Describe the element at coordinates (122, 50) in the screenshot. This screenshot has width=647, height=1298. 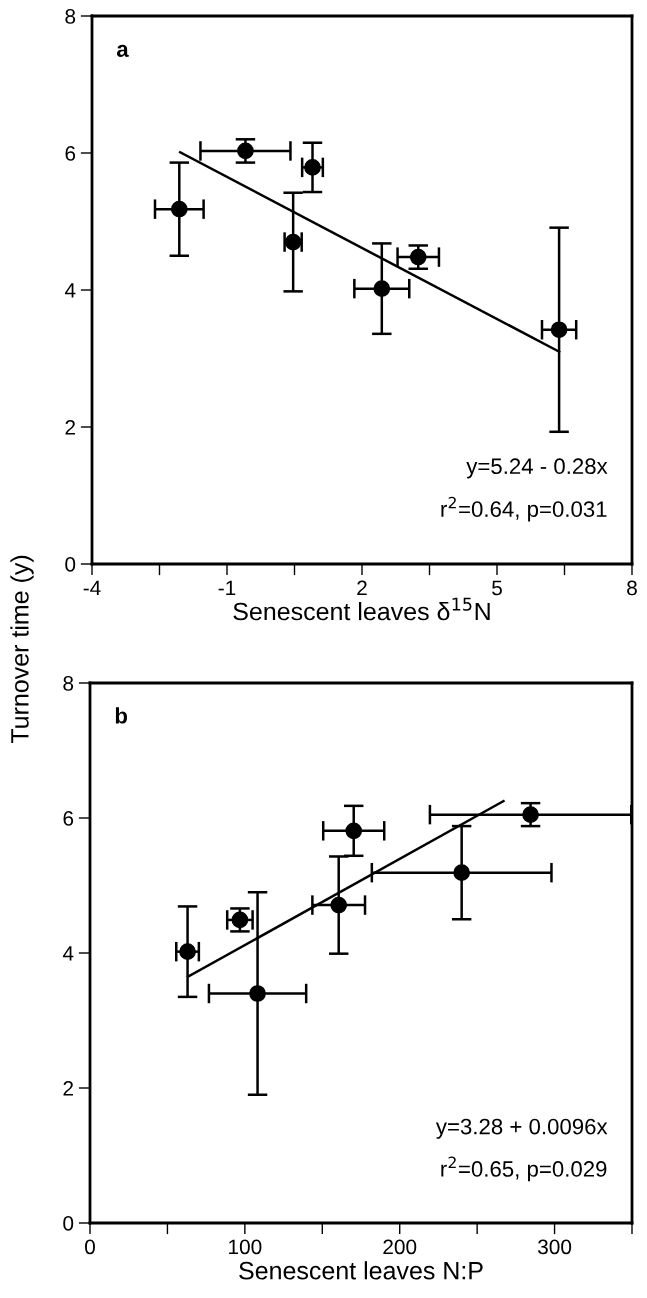
I see `annotation: a` at that location.